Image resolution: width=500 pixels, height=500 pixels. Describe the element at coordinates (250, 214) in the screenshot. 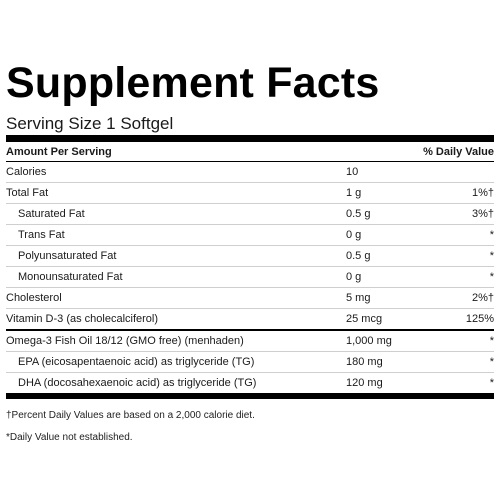

I see `table-row: Saturated Fat 0.5 g 3%†` at that location.